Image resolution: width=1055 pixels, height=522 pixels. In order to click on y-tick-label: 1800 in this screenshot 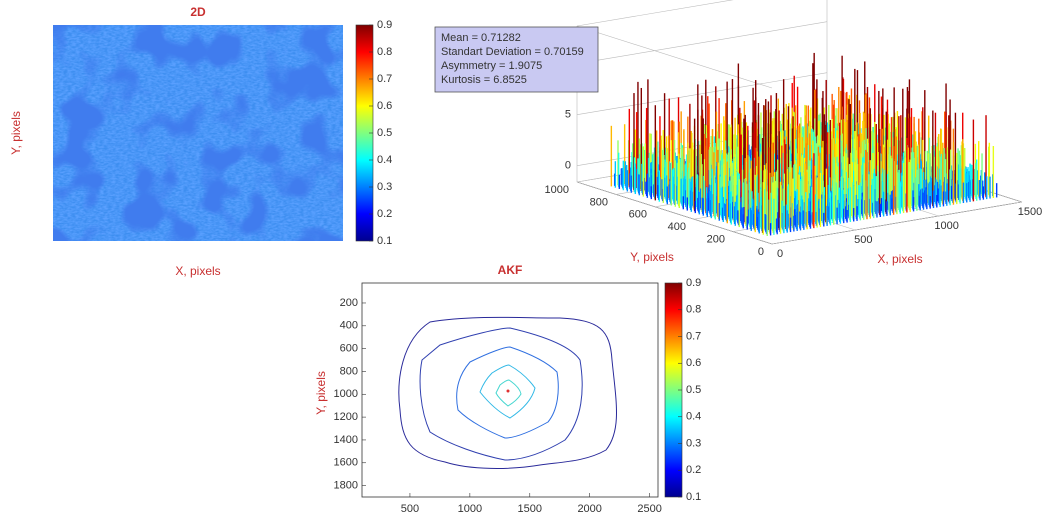, I will do `click(346, 485)`.